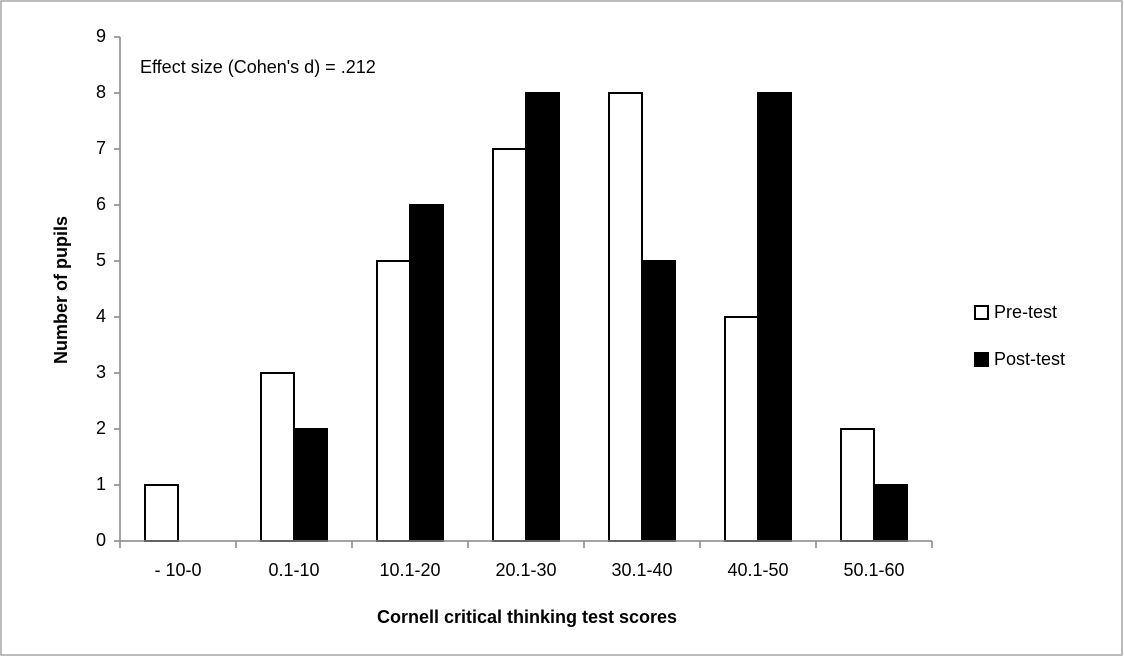 The width and height of the screenshot is (1124, 657). What do you see at coordinates (177, 570) in the screenshot?
I see `x-tick-label: - 10-0` at bounding box center [177, 570].